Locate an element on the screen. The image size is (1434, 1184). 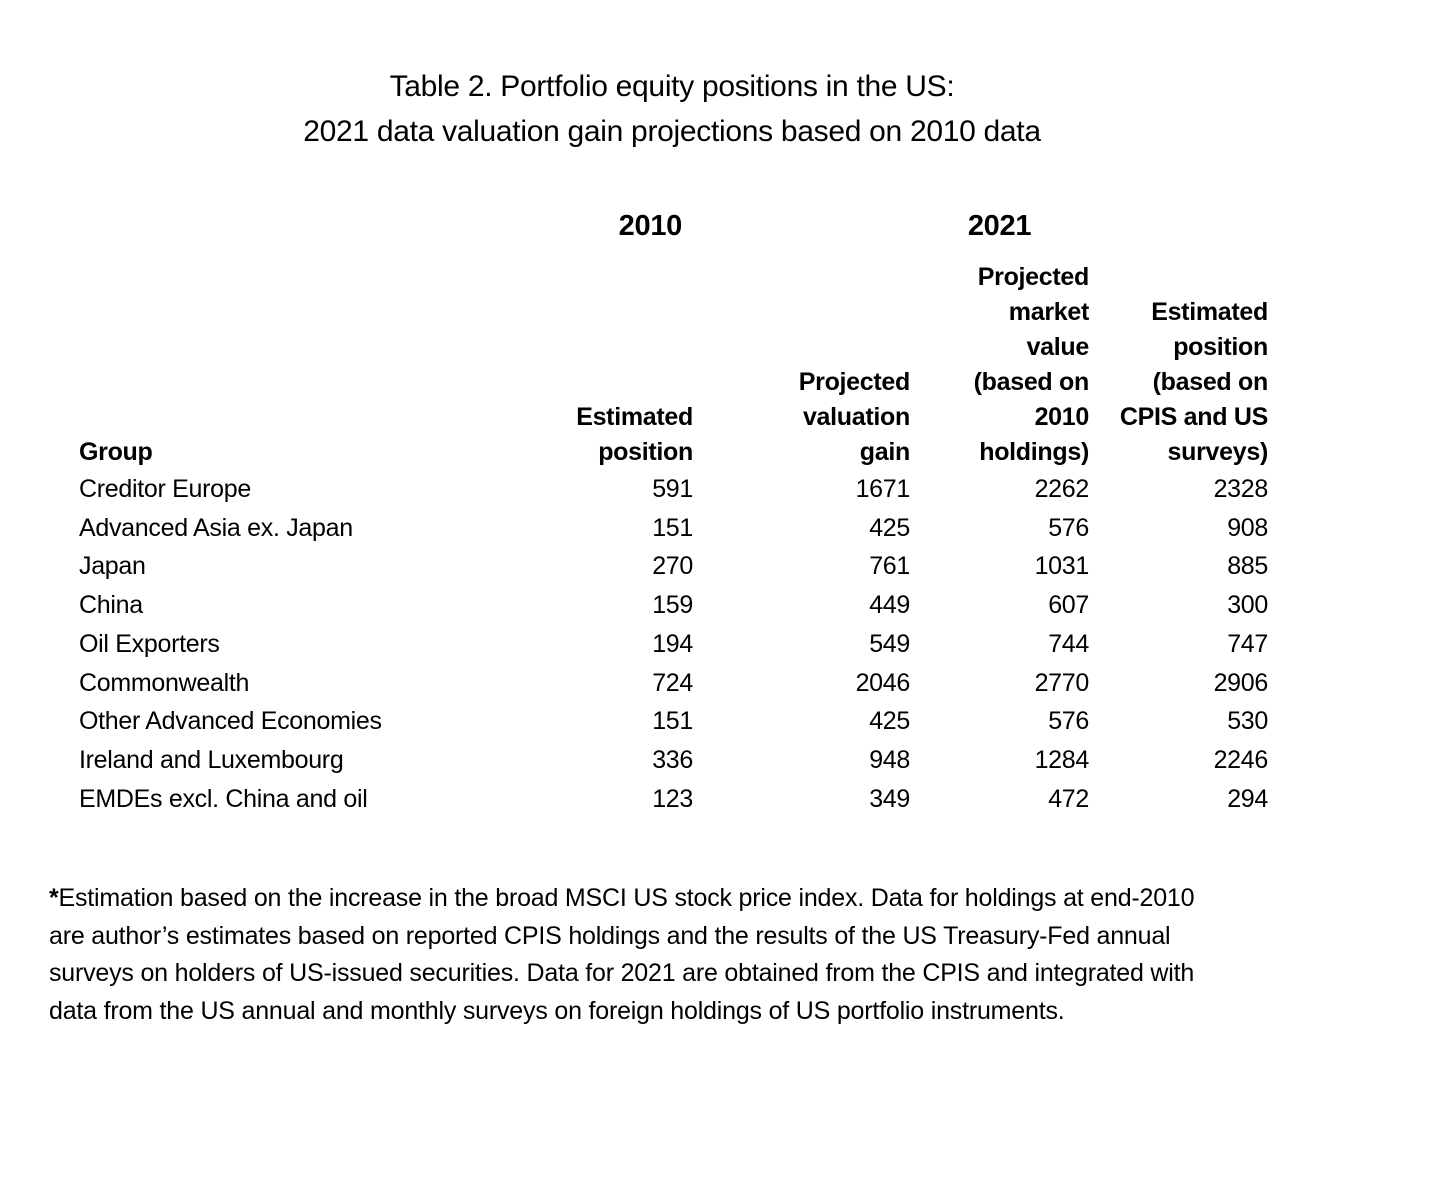
value-cell: 2328 is located at coordinates (1241, 489).